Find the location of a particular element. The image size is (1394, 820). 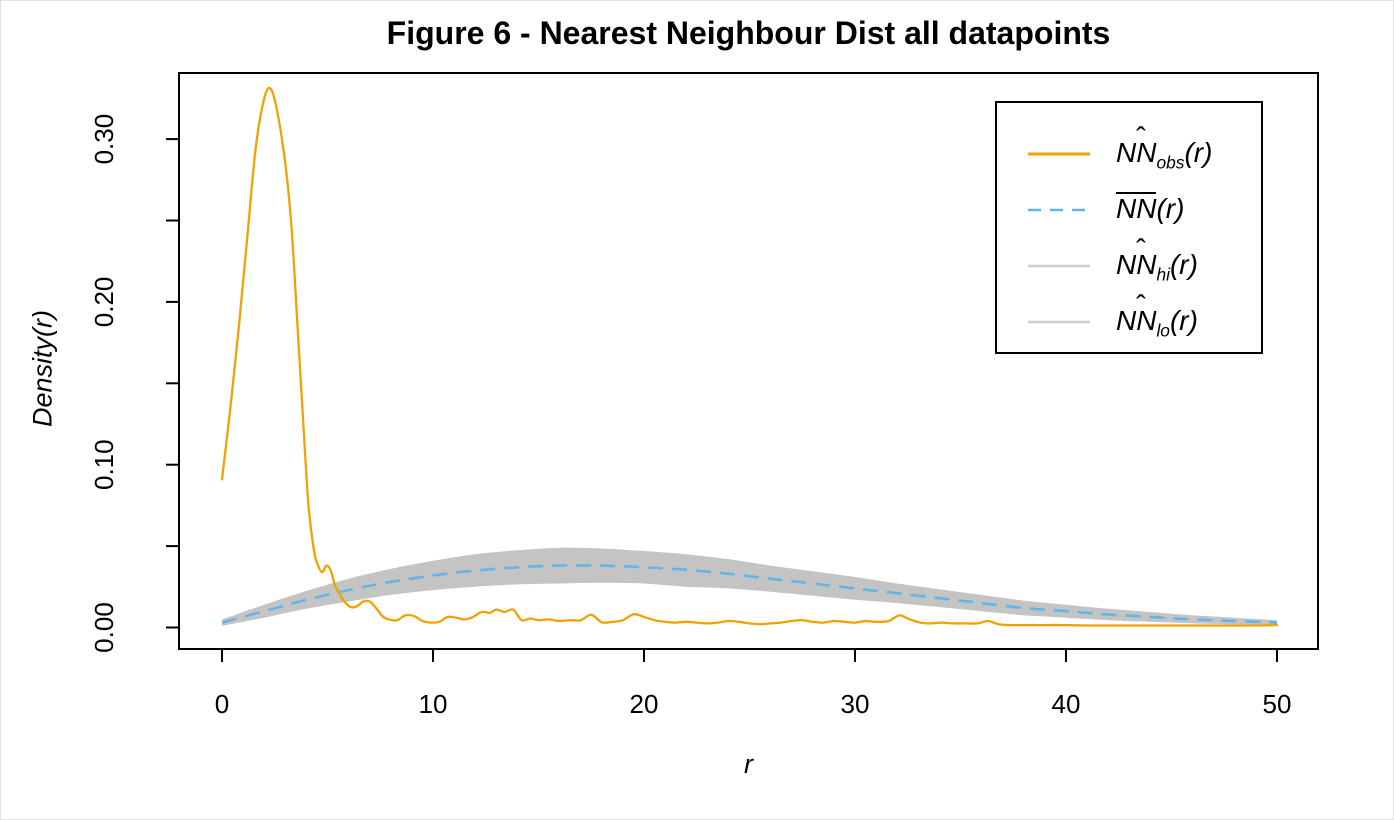

legend-box is located at coordinates (1129, 227).